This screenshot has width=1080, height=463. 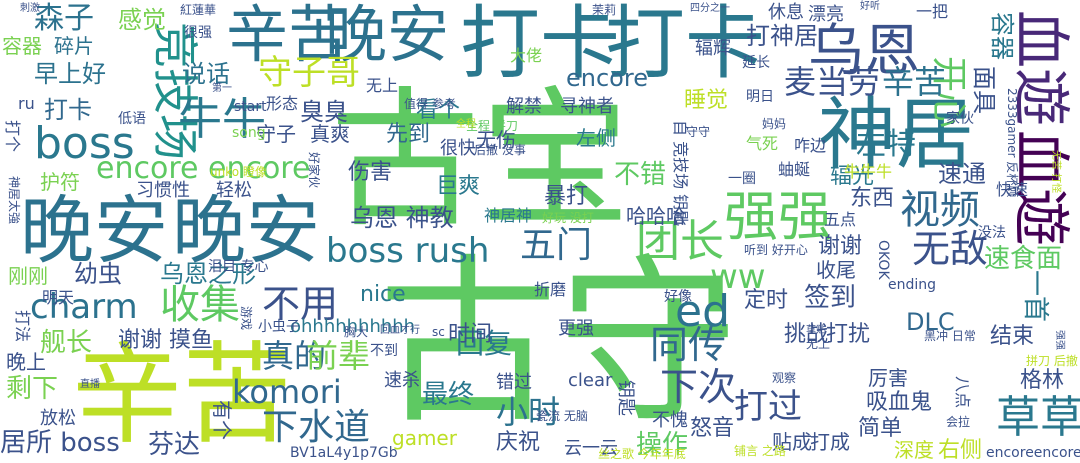 What do you see at coordinates (914, 450) in the screenshot?
I see `word: 深度` at bounding box center [914, 450].